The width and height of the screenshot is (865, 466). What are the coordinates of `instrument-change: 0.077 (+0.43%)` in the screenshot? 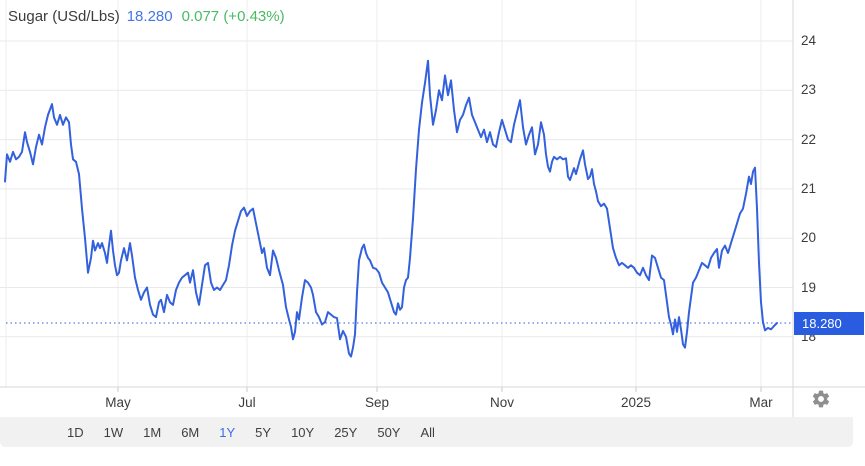 It's located at (233, 16).